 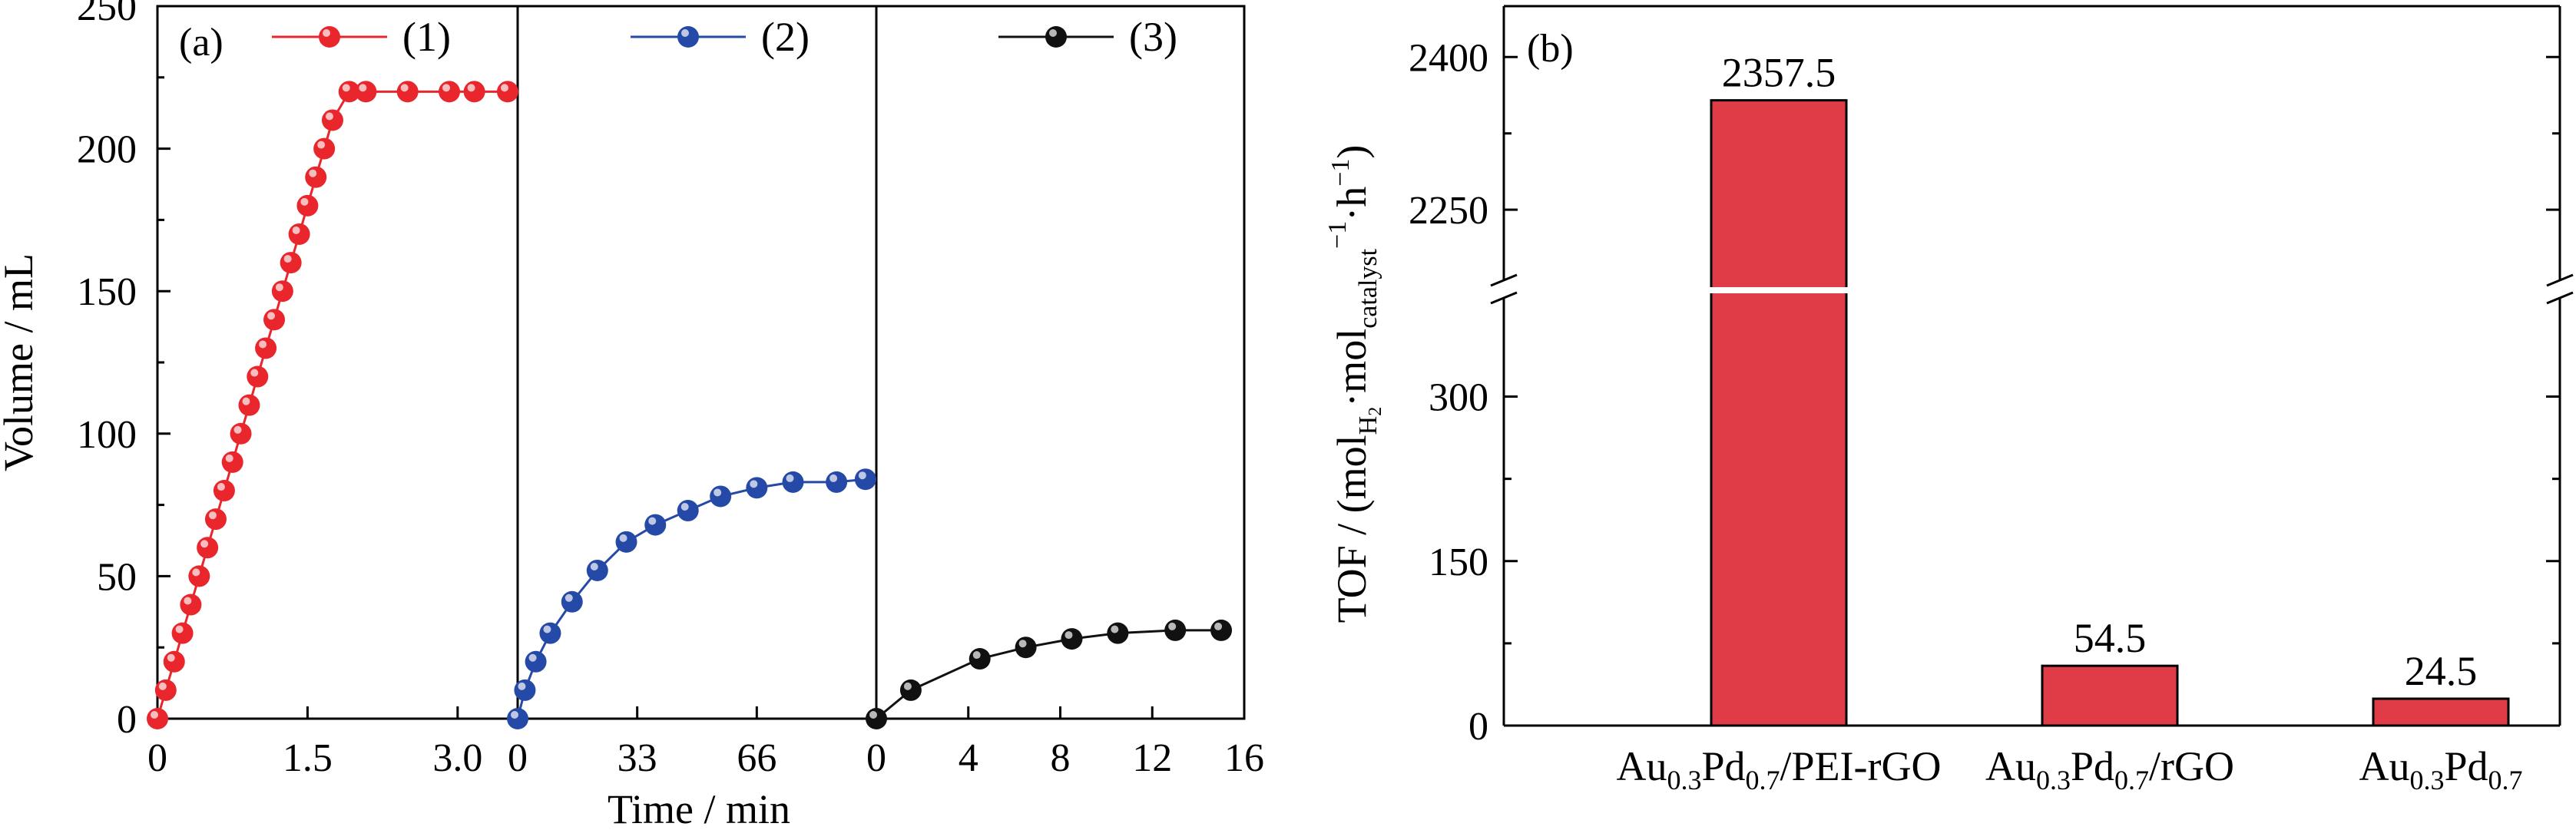 What do you see at coordinates (1458, 398) in the screenshot?
I see `b-y-tick-label: 300` at bounding box center [1458, 398].